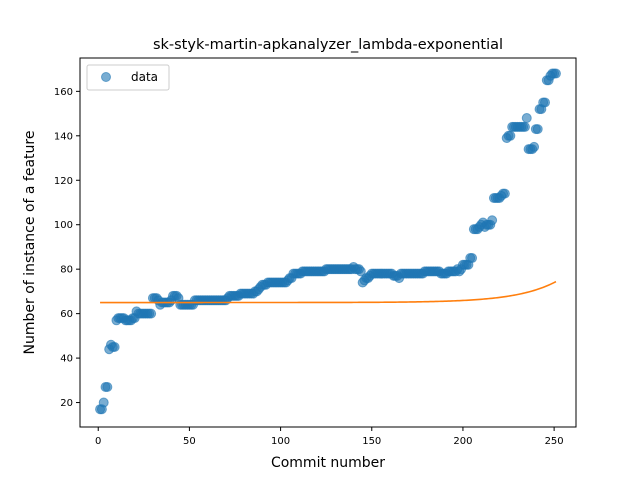 This screenshot has height=480, width=640. I want to click on x-tick-label: 150, so click(371, 441).